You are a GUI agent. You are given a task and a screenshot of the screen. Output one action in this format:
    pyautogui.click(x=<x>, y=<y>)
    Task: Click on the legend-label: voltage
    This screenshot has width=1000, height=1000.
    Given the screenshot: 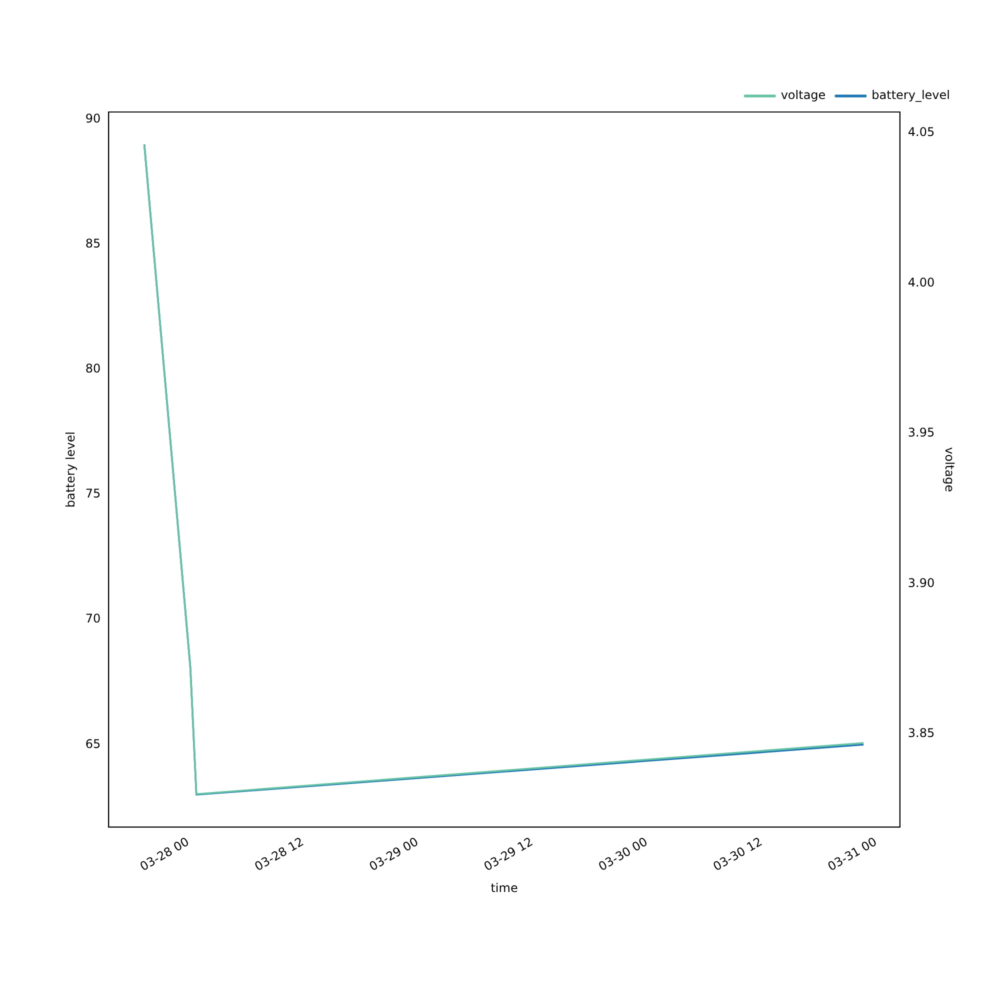 What is the action you would take?
    pyautogui.click(x=803, y=95)
    